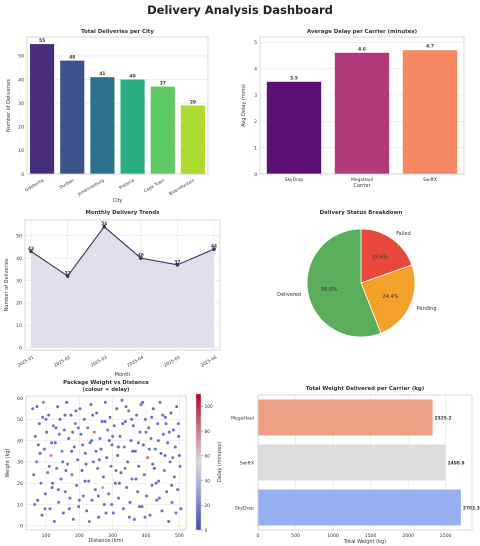  I want to click on weight-xtick: 1000, so click(333, 536).